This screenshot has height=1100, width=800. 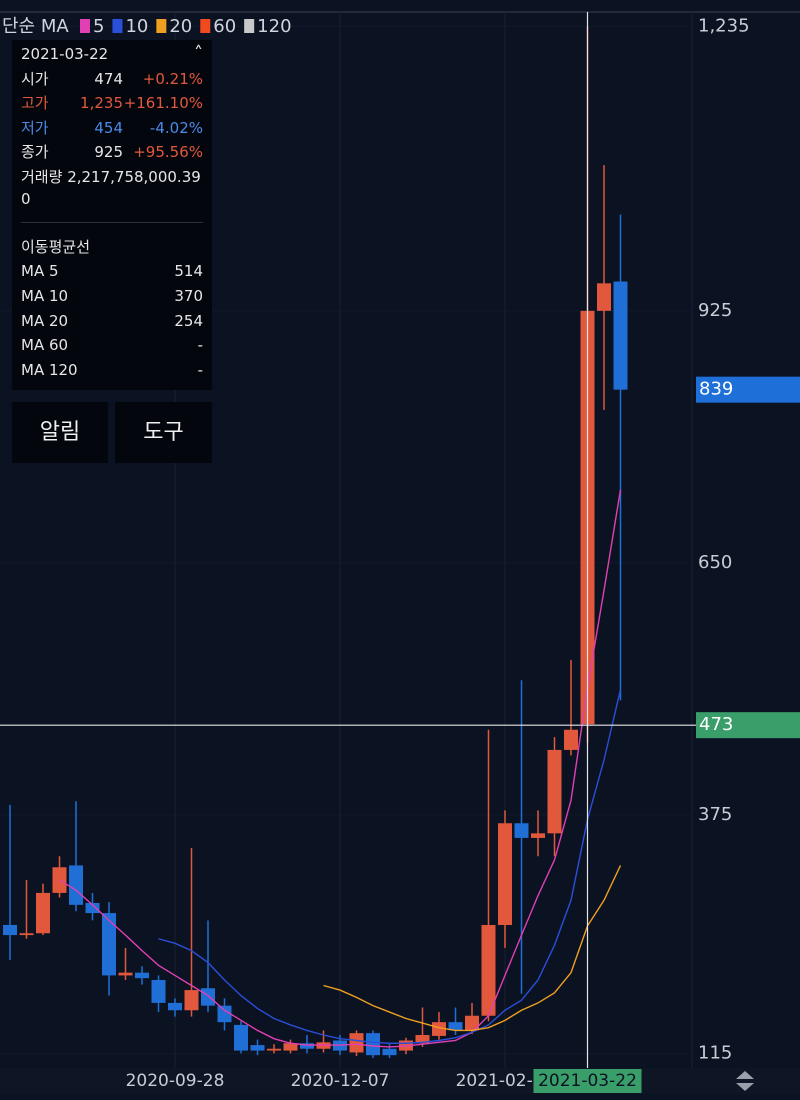 I want to click on ma-label: MA 10, so click(x=45, y=296).